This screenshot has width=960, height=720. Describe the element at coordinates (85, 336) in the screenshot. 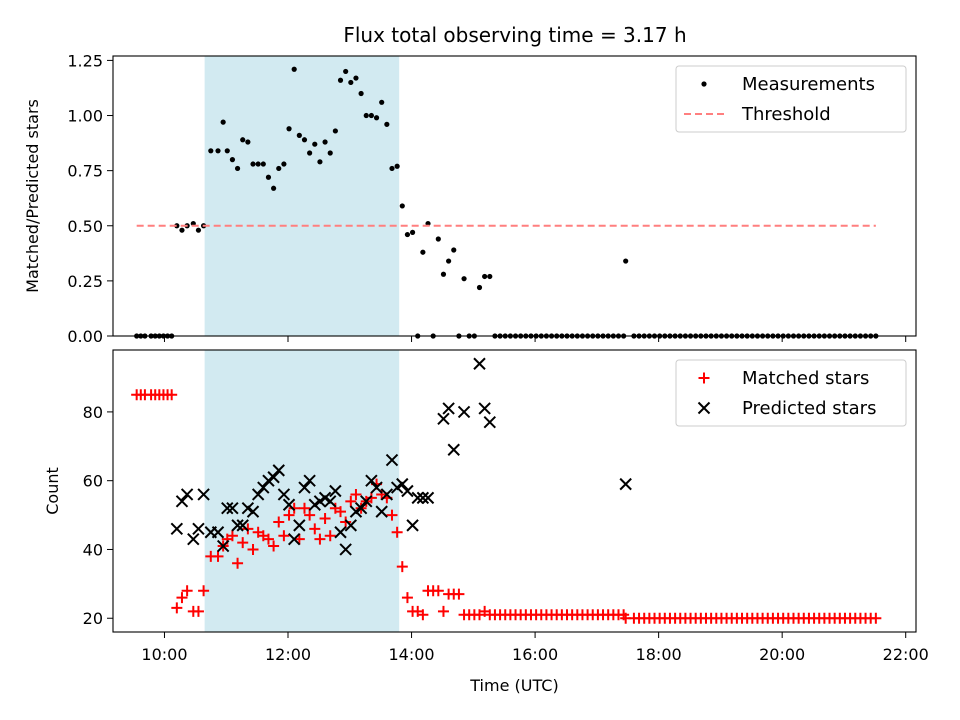

I see `y-tick-label: 0.00` at that location.